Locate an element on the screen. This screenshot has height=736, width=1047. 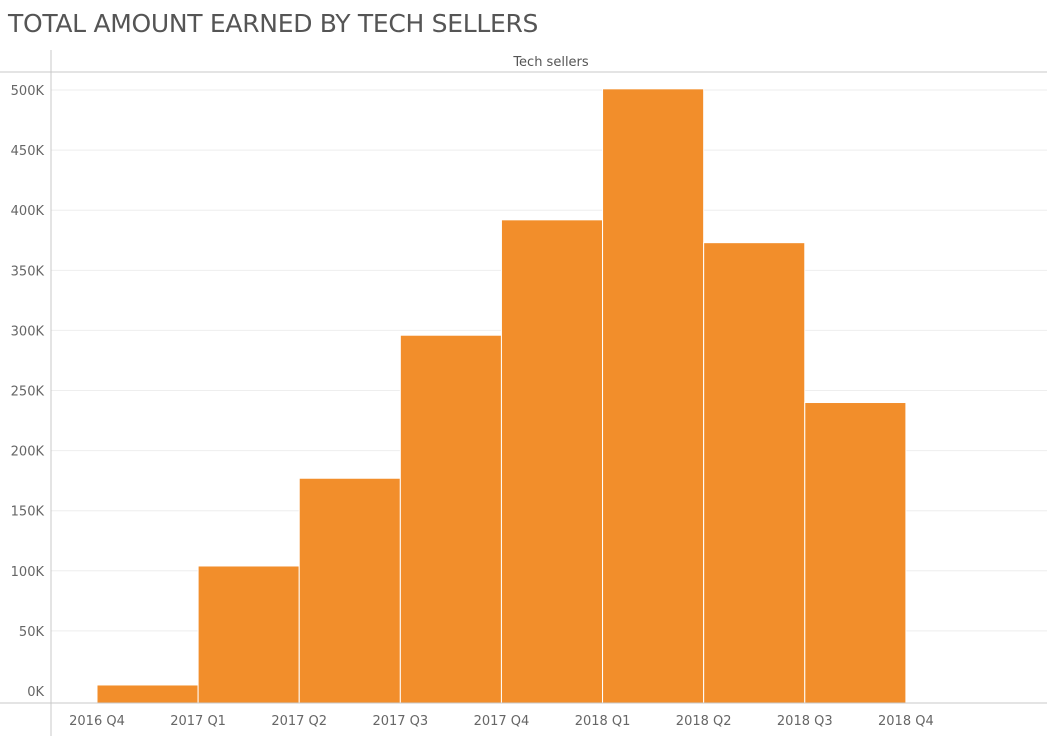
x-tick-label: 2017 Q1 is located at coordinates (198, 721).